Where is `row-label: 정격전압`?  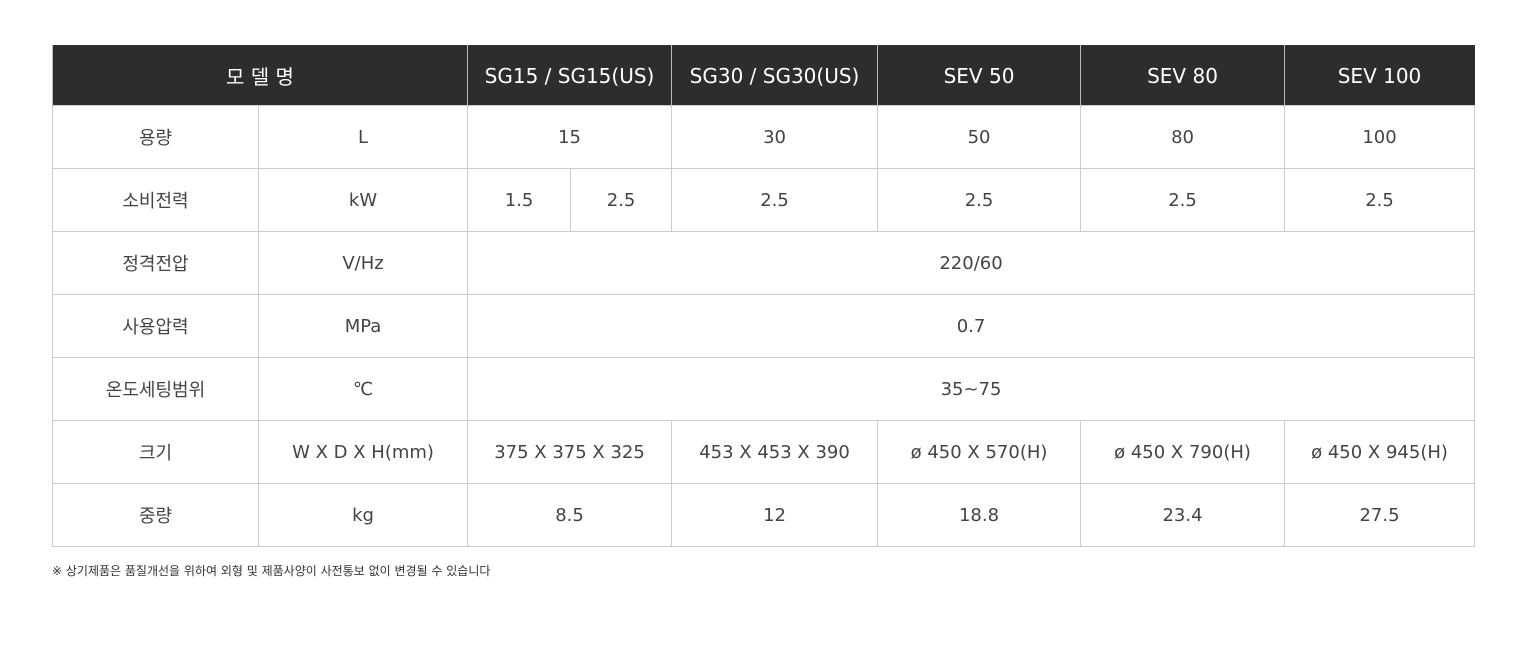 row-label: 정격전압 is located at coordinates (155, 263).